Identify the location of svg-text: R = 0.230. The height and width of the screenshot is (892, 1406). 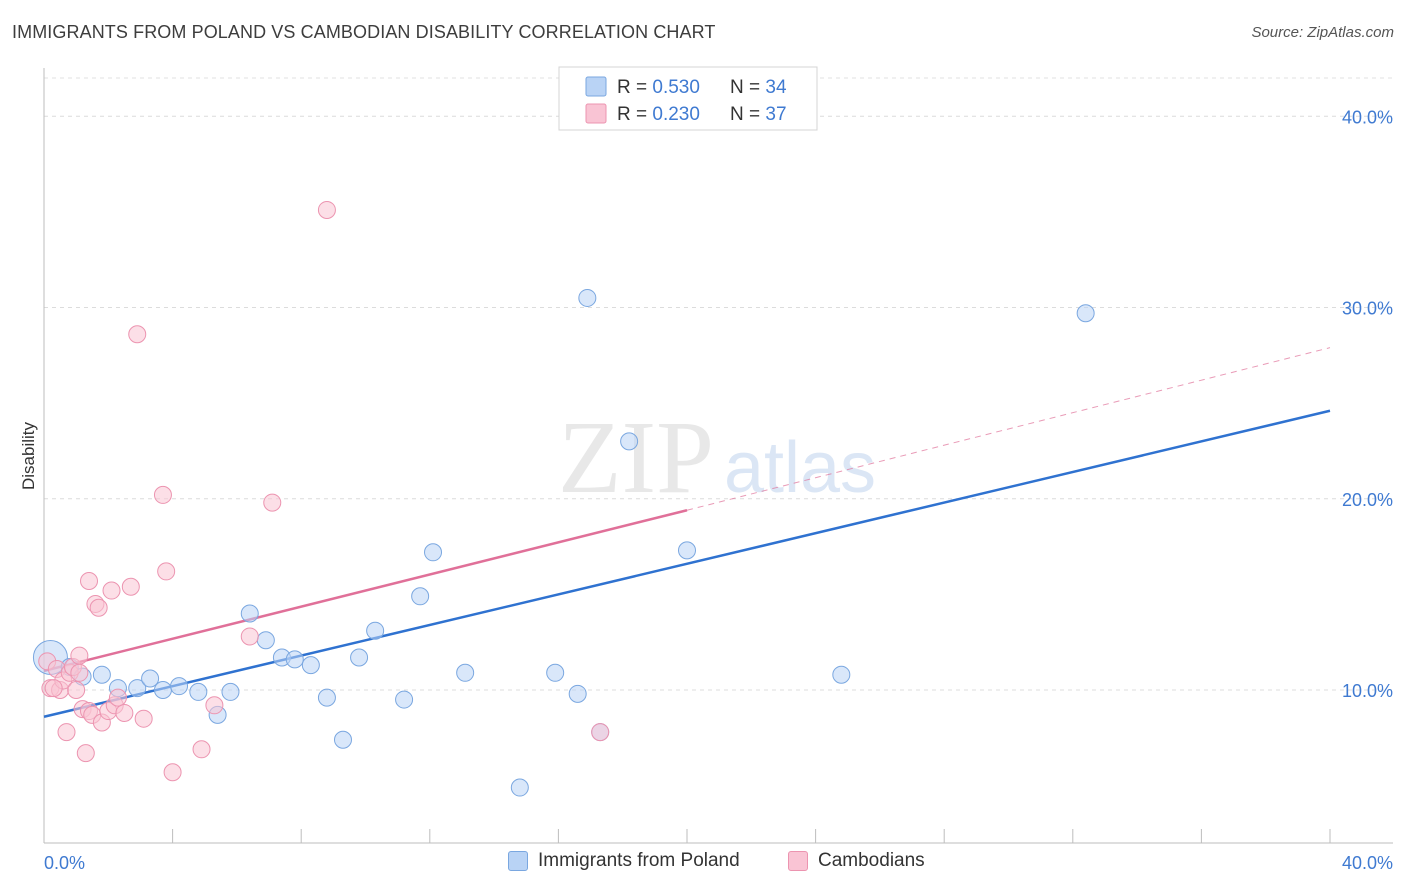
(658, 114).